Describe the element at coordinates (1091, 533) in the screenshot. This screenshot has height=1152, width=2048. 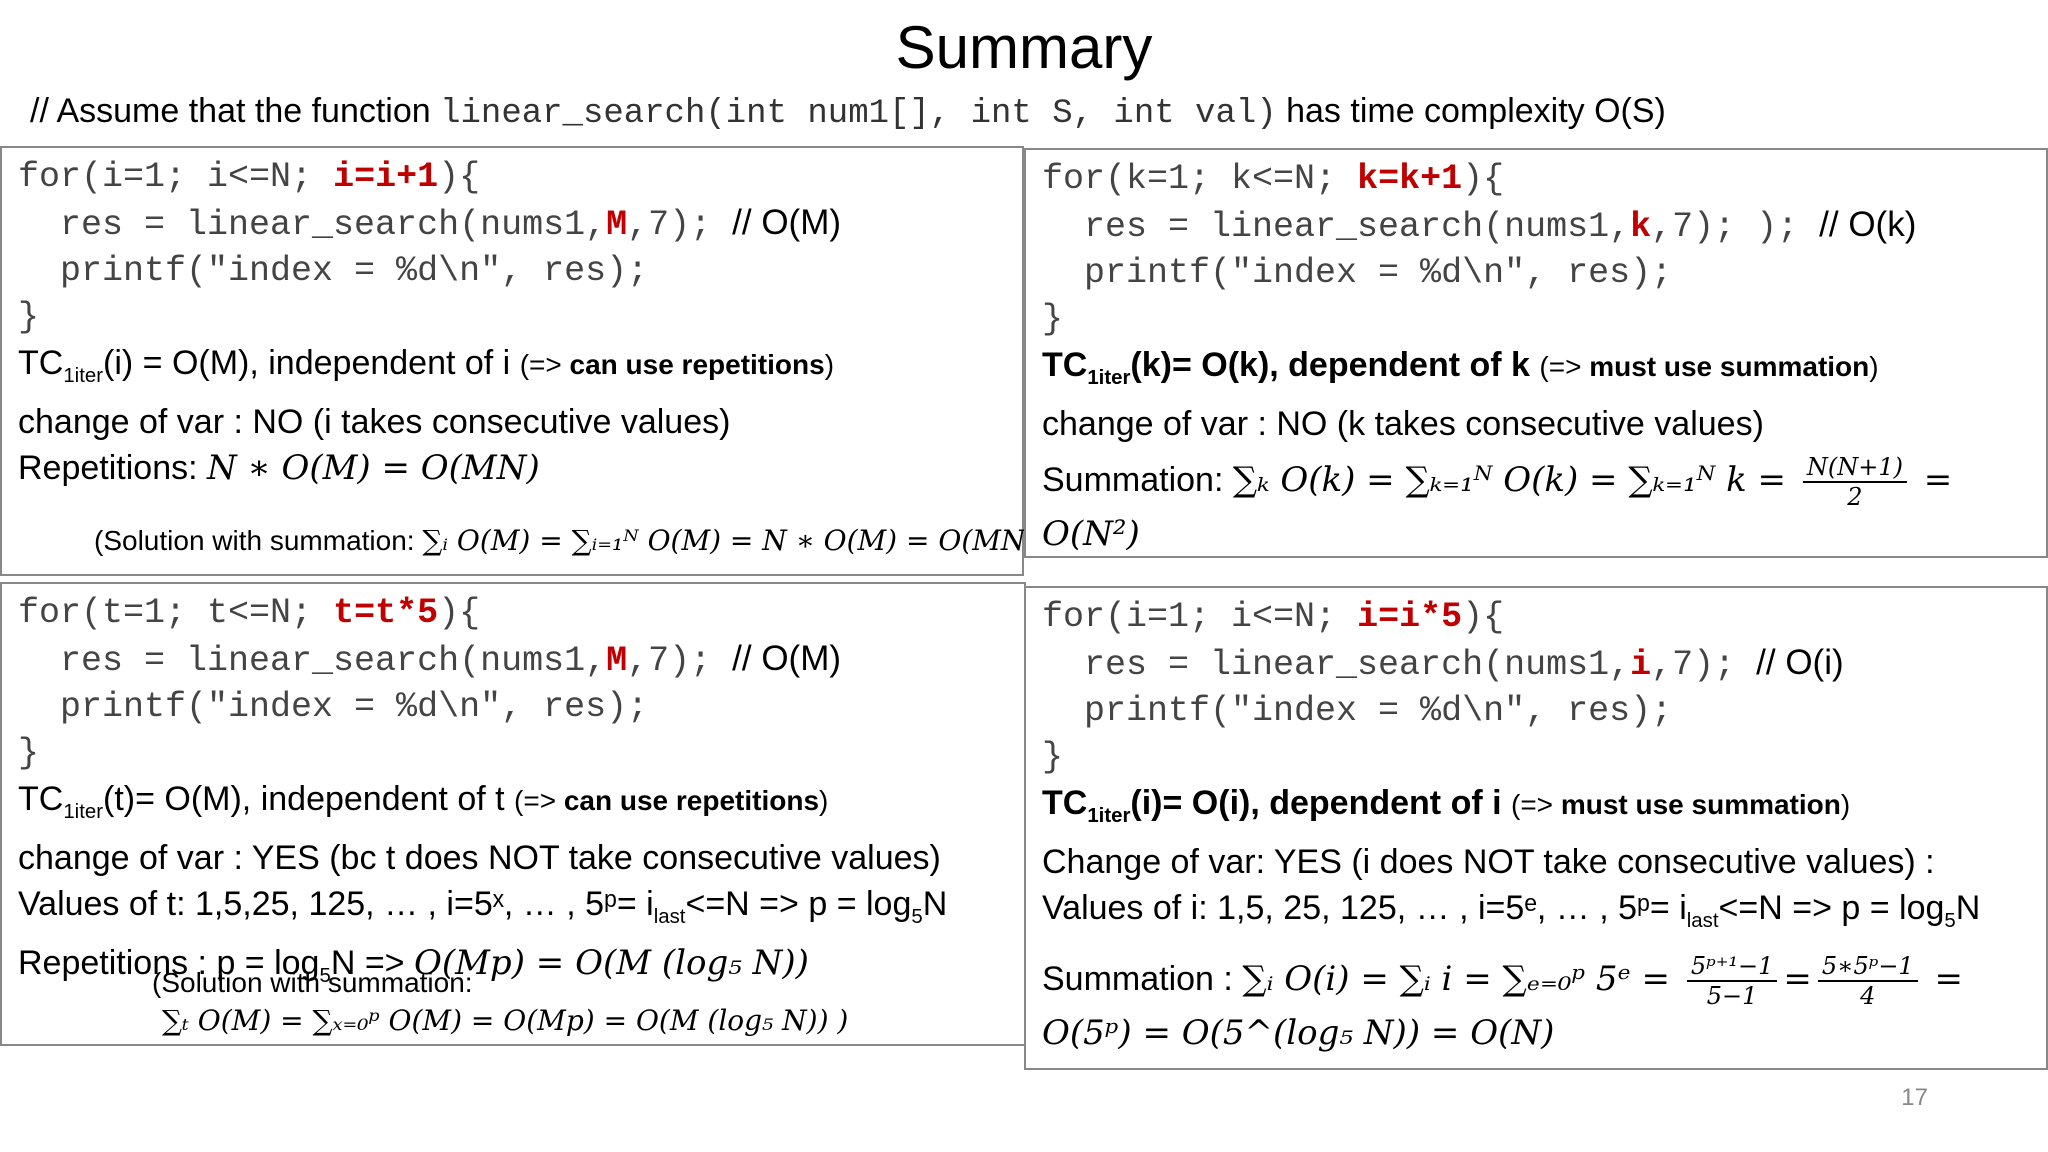
I see `summation-result: O(N²)` at that location.